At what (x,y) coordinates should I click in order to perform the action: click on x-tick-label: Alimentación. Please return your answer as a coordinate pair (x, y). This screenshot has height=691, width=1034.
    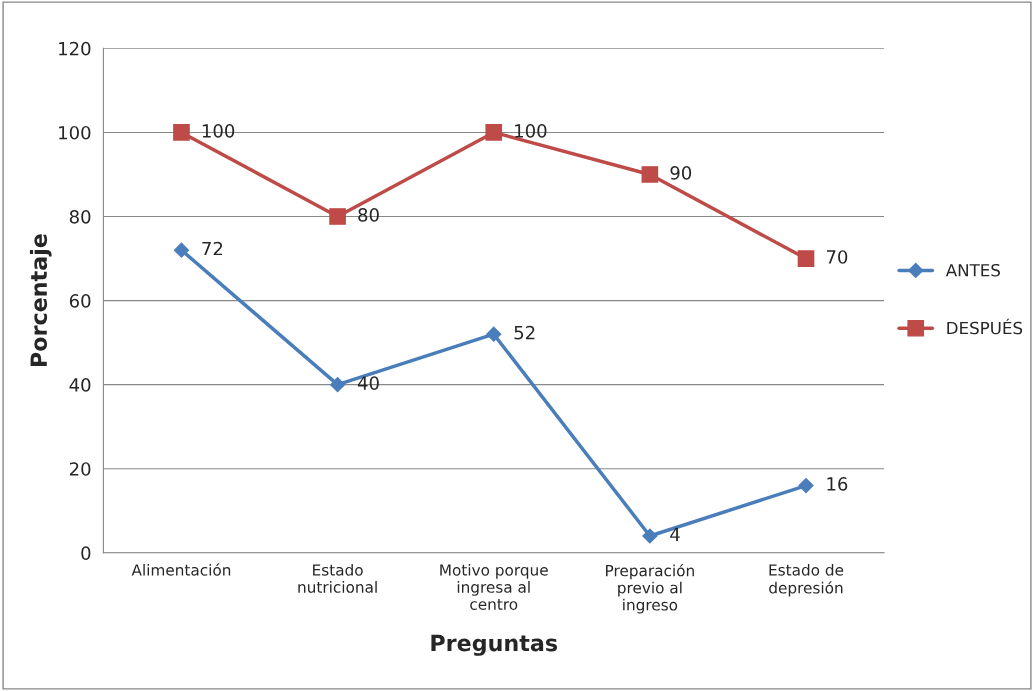
    Looking at the image, I should click on (181, 569).